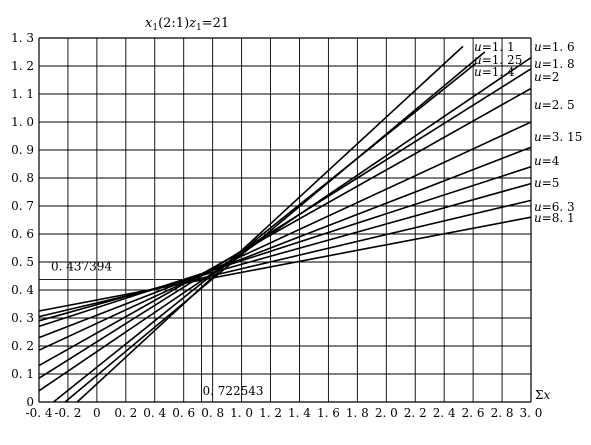  What do you see at coordinates (299, 413) in the screenshot?
I see `x-tick-label: 1. 4` at bounding box center [299, 413].